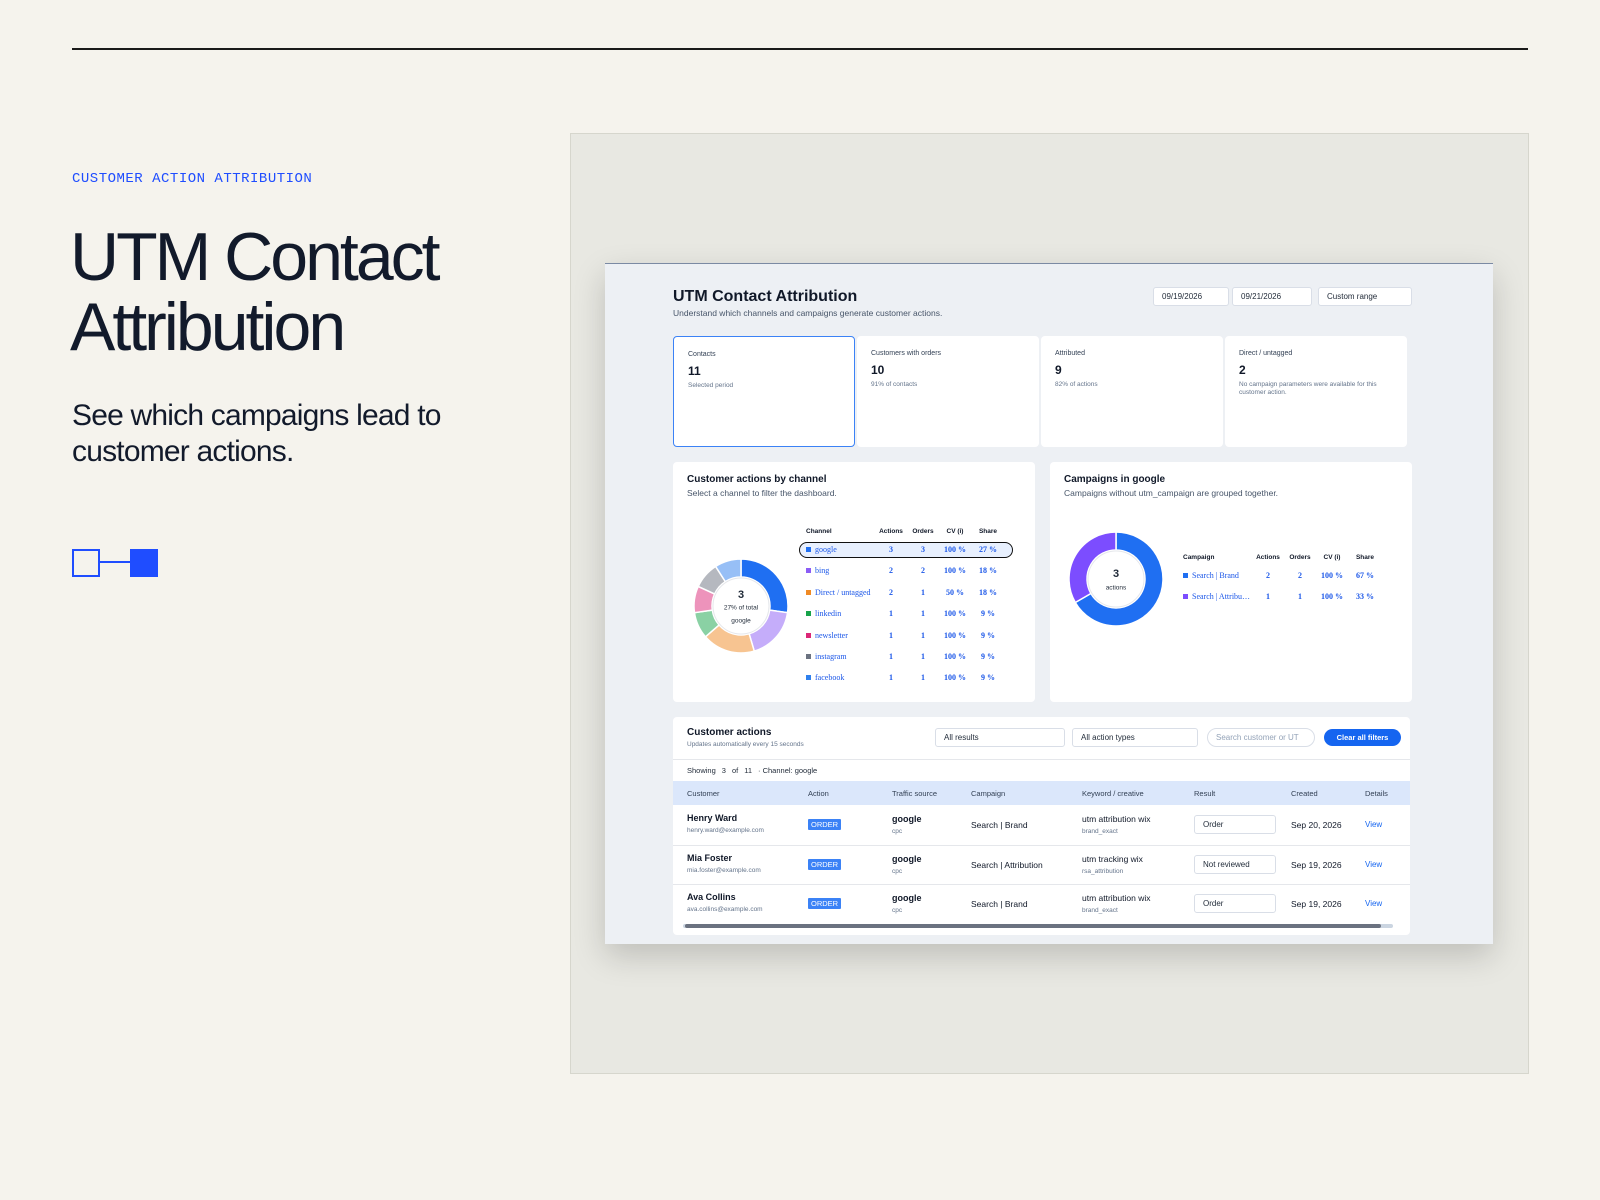 This screenshot has width=1600, height=1200. I want to click on table-header: Keyword / creative, so click(1113, 793).